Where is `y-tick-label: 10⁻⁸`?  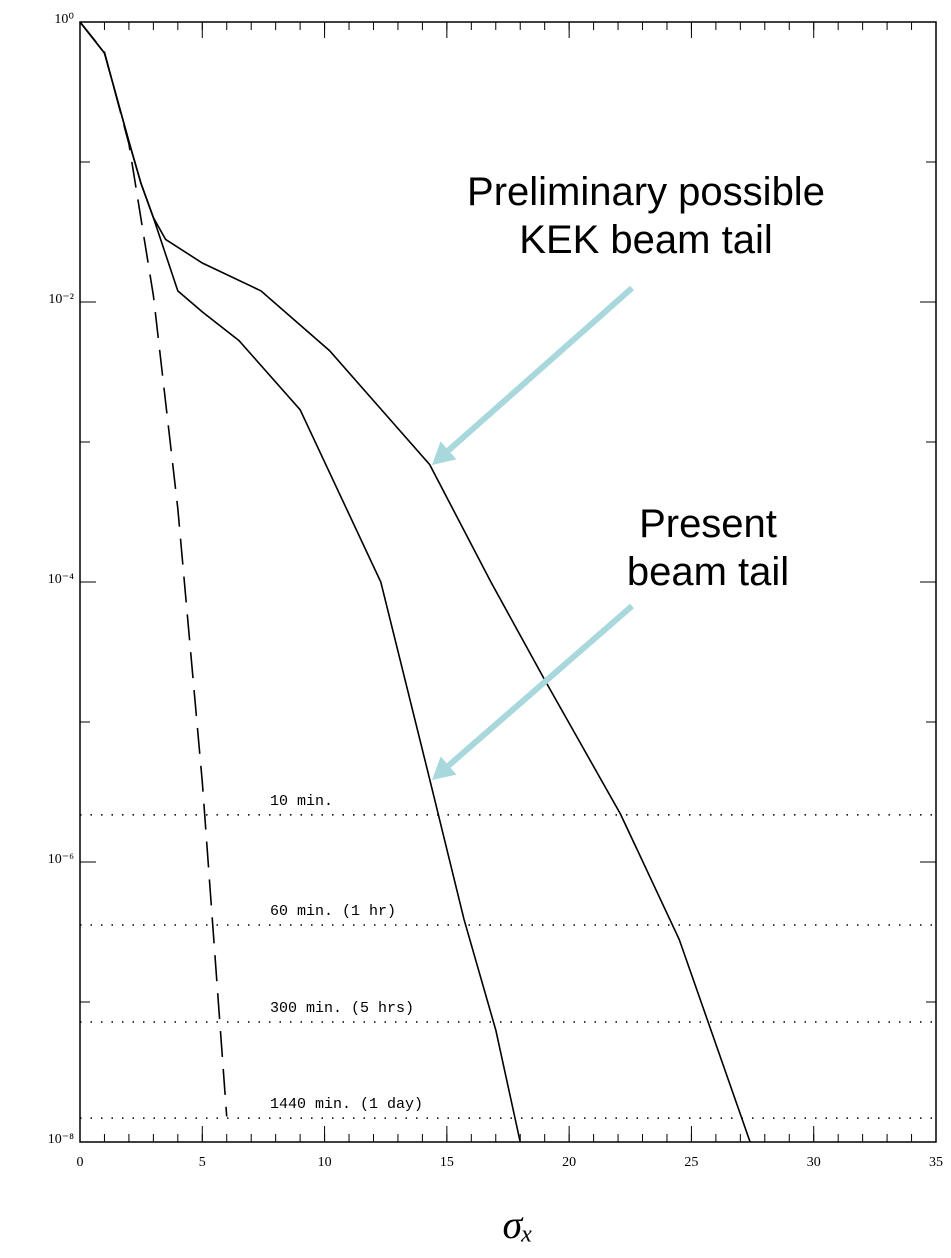 y-tick-label: 10⁻⁸ is located at coordinates (61, 1139).